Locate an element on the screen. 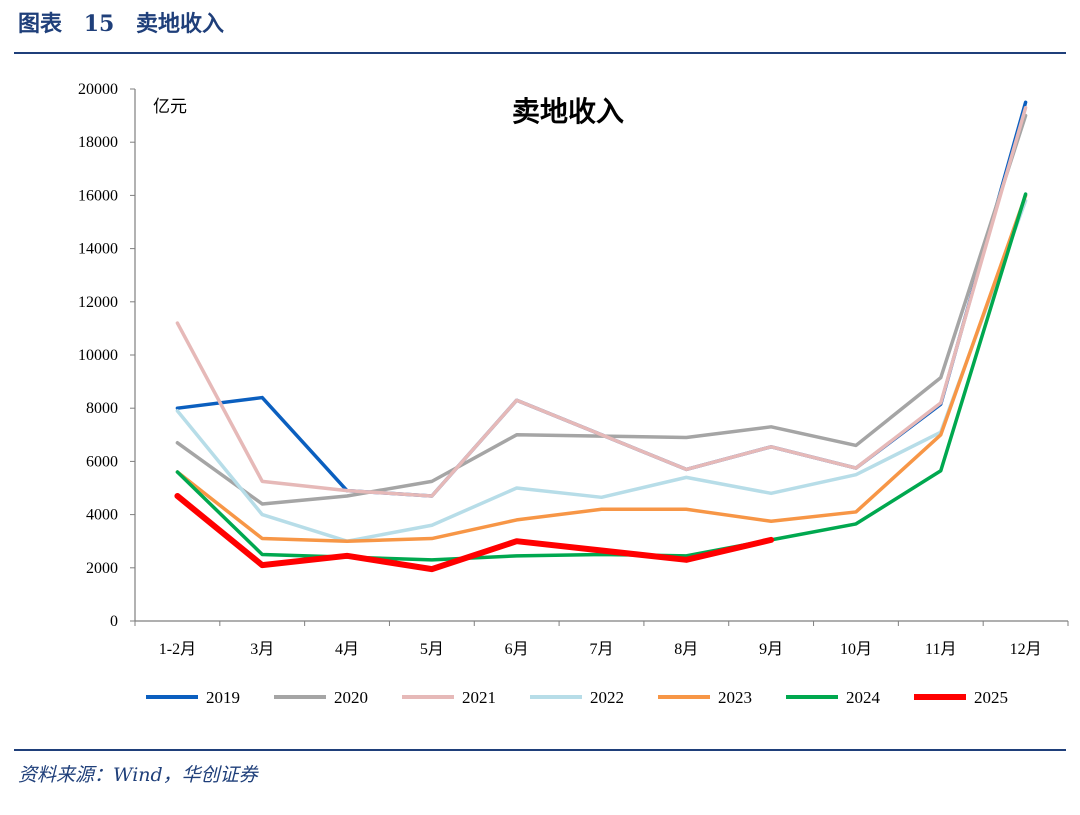 The height and width of the screenshot is (815, 1080). x-tick-label: 8月 is located at coordinates (686, 649).